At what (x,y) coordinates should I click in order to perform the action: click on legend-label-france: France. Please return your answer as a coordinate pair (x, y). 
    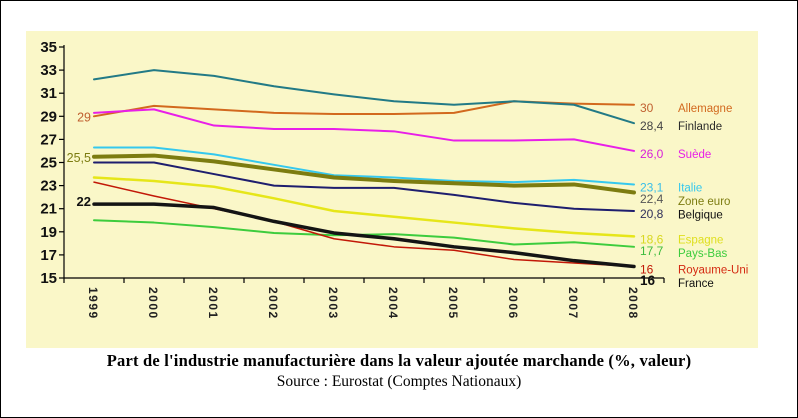
    Looking at the image, I should click on (696, 284).